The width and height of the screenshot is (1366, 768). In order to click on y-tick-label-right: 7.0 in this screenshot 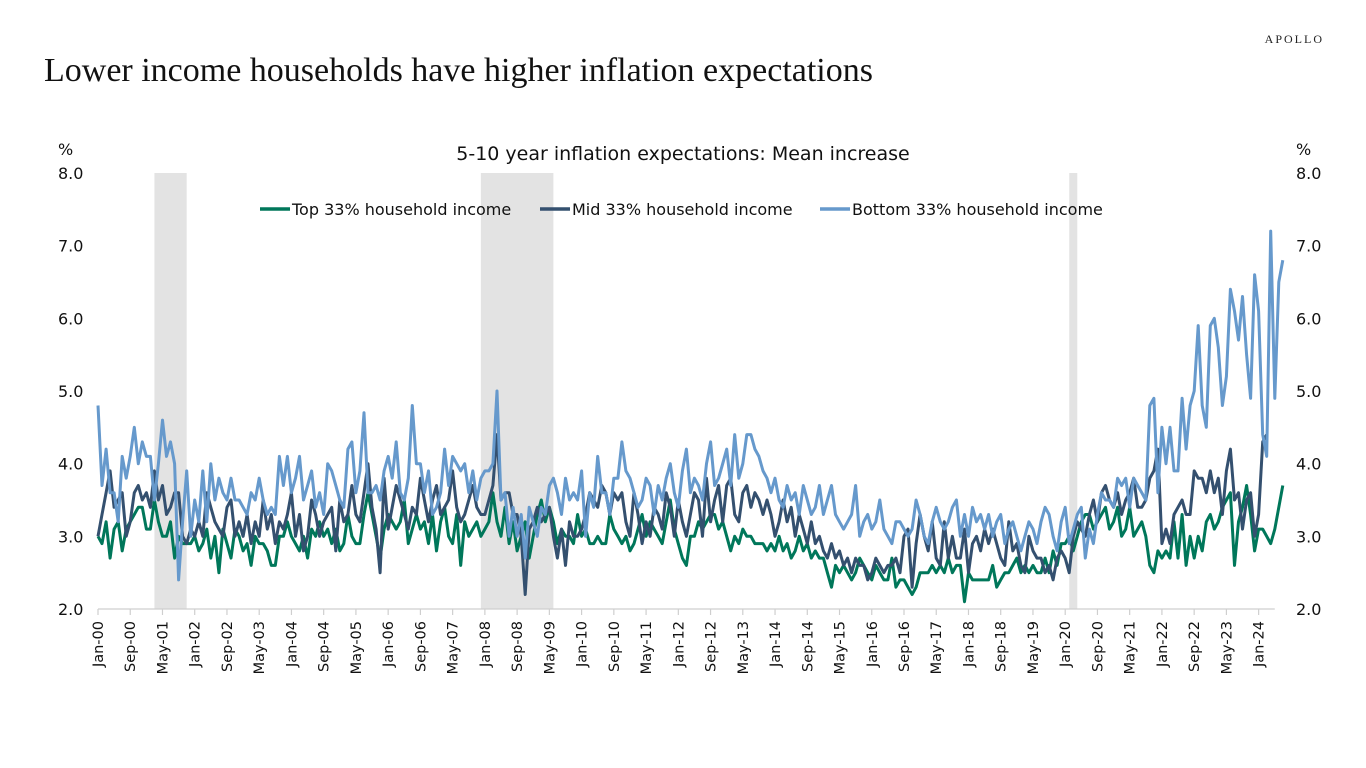, I will do `click(1308, 246)`.